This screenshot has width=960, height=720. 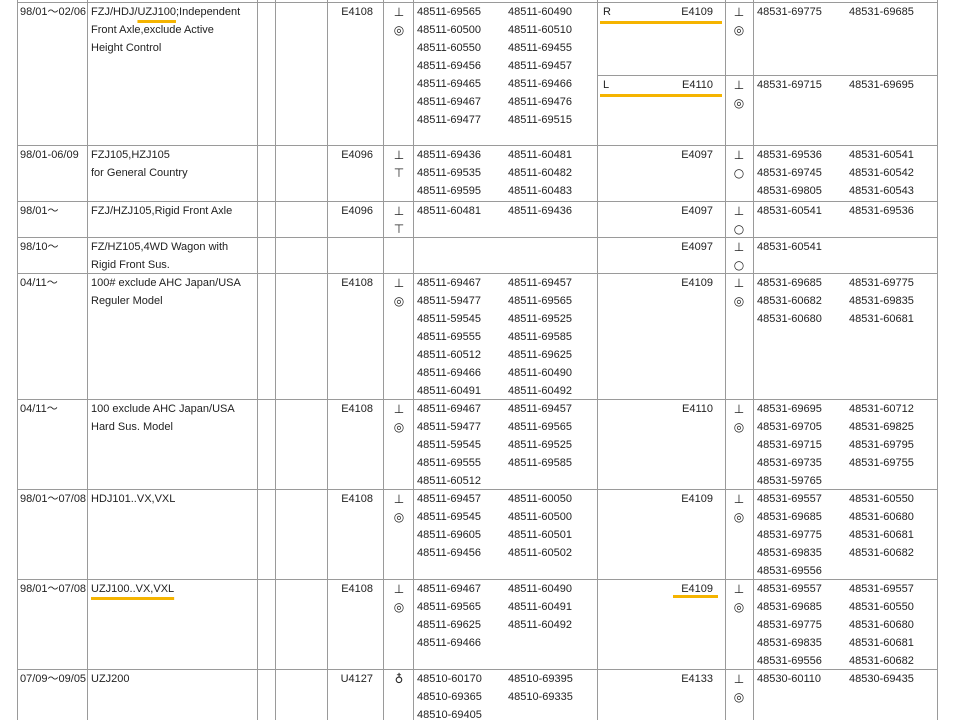 I want to click on rear-code: E4109, so click(x=697, y=283).